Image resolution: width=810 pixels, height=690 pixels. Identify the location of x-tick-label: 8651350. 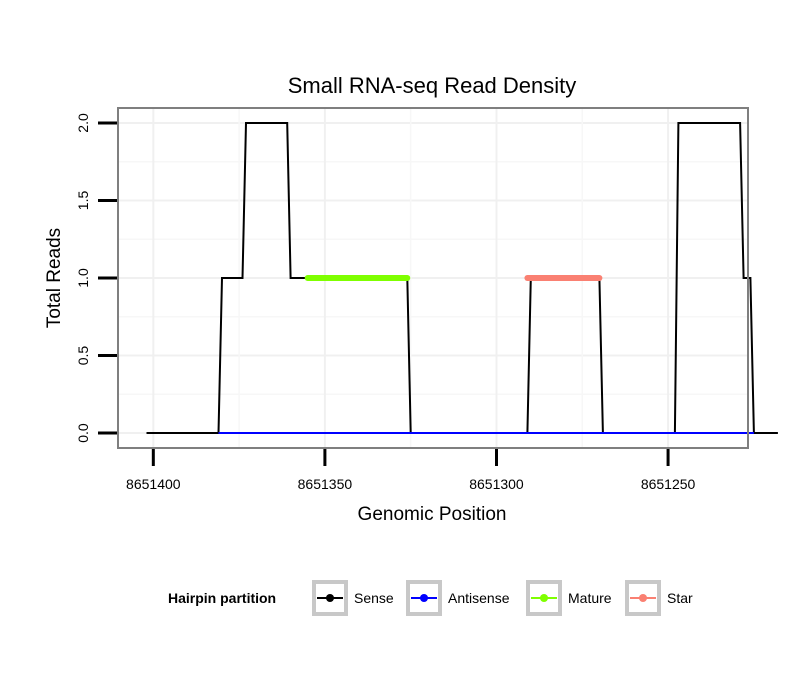
(325, 484).